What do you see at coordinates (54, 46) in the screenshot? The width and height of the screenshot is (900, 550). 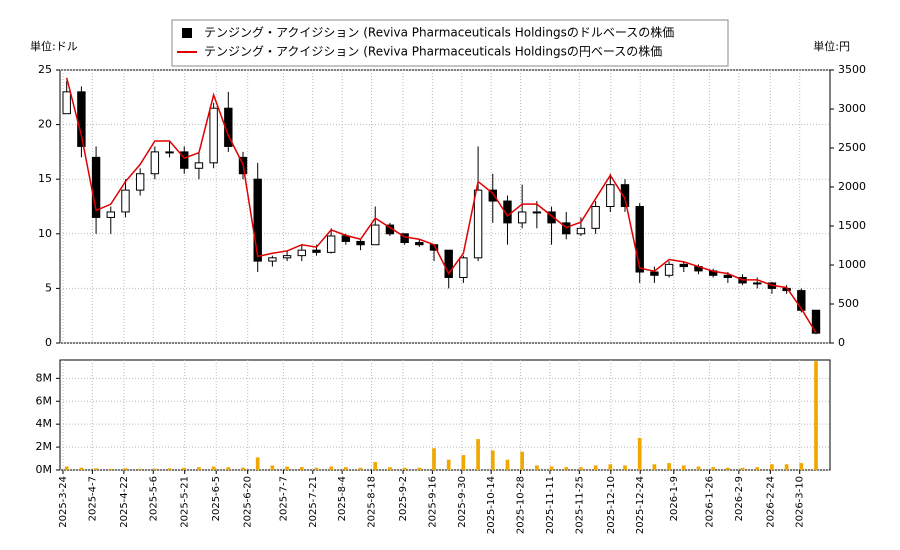 I see `y-unit: 単位:ドル` at bounding box center [54, 46].